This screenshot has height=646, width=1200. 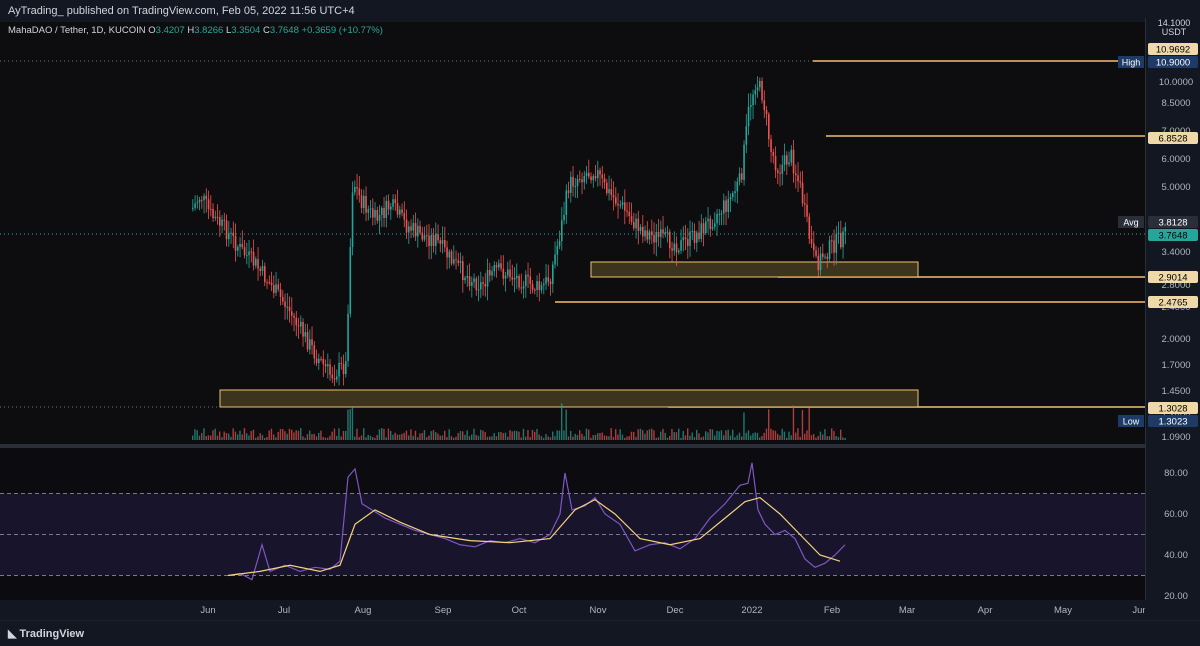 I want to click on time-axis-labels: Jun Jul Aug Sep Oct Nov Dec 2022 Feb Mar Apr May Jun, so click(x=573, y=610).